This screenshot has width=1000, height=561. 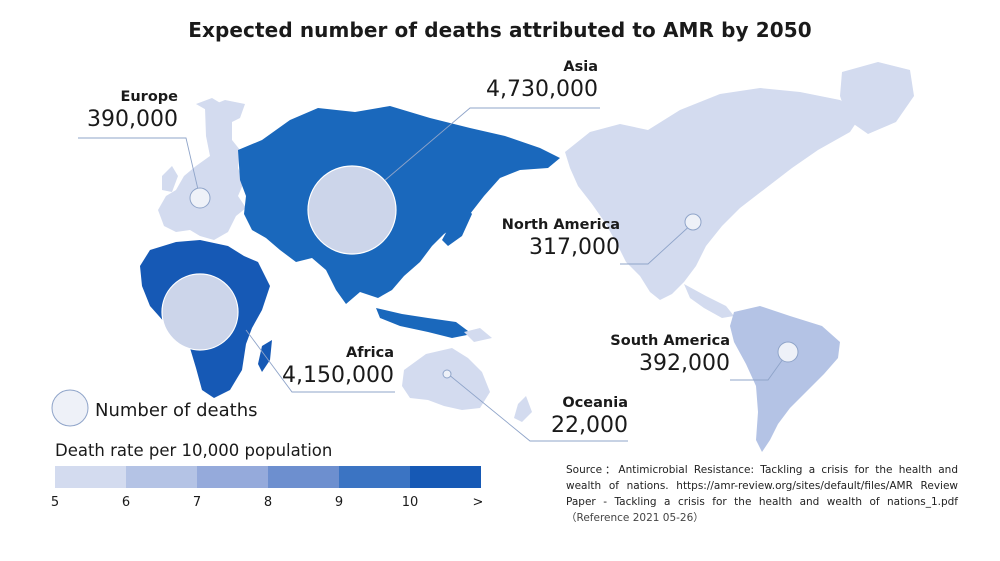 I want to click on leader-line-africa, so click(x=320, y=361).